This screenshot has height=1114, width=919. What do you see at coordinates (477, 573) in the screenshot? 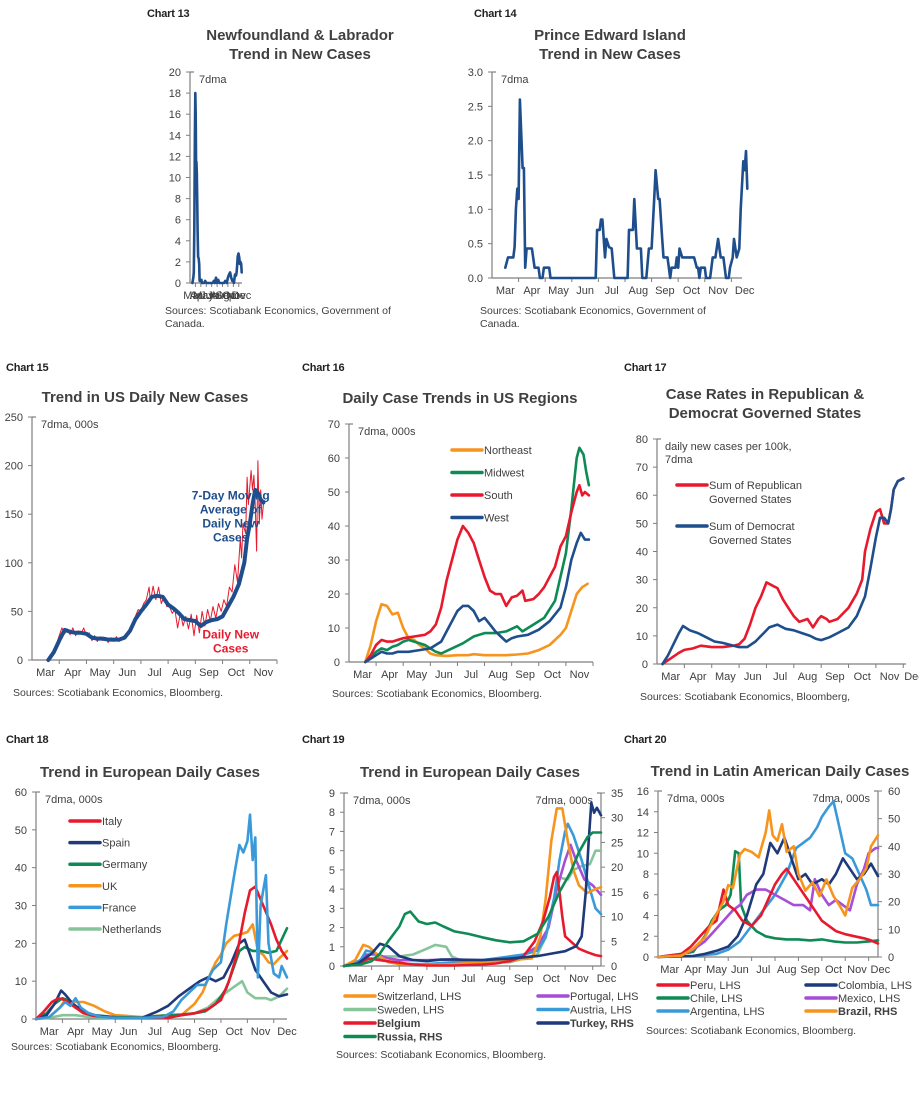
I see `series-line-south` at bounding box center [477, 573].